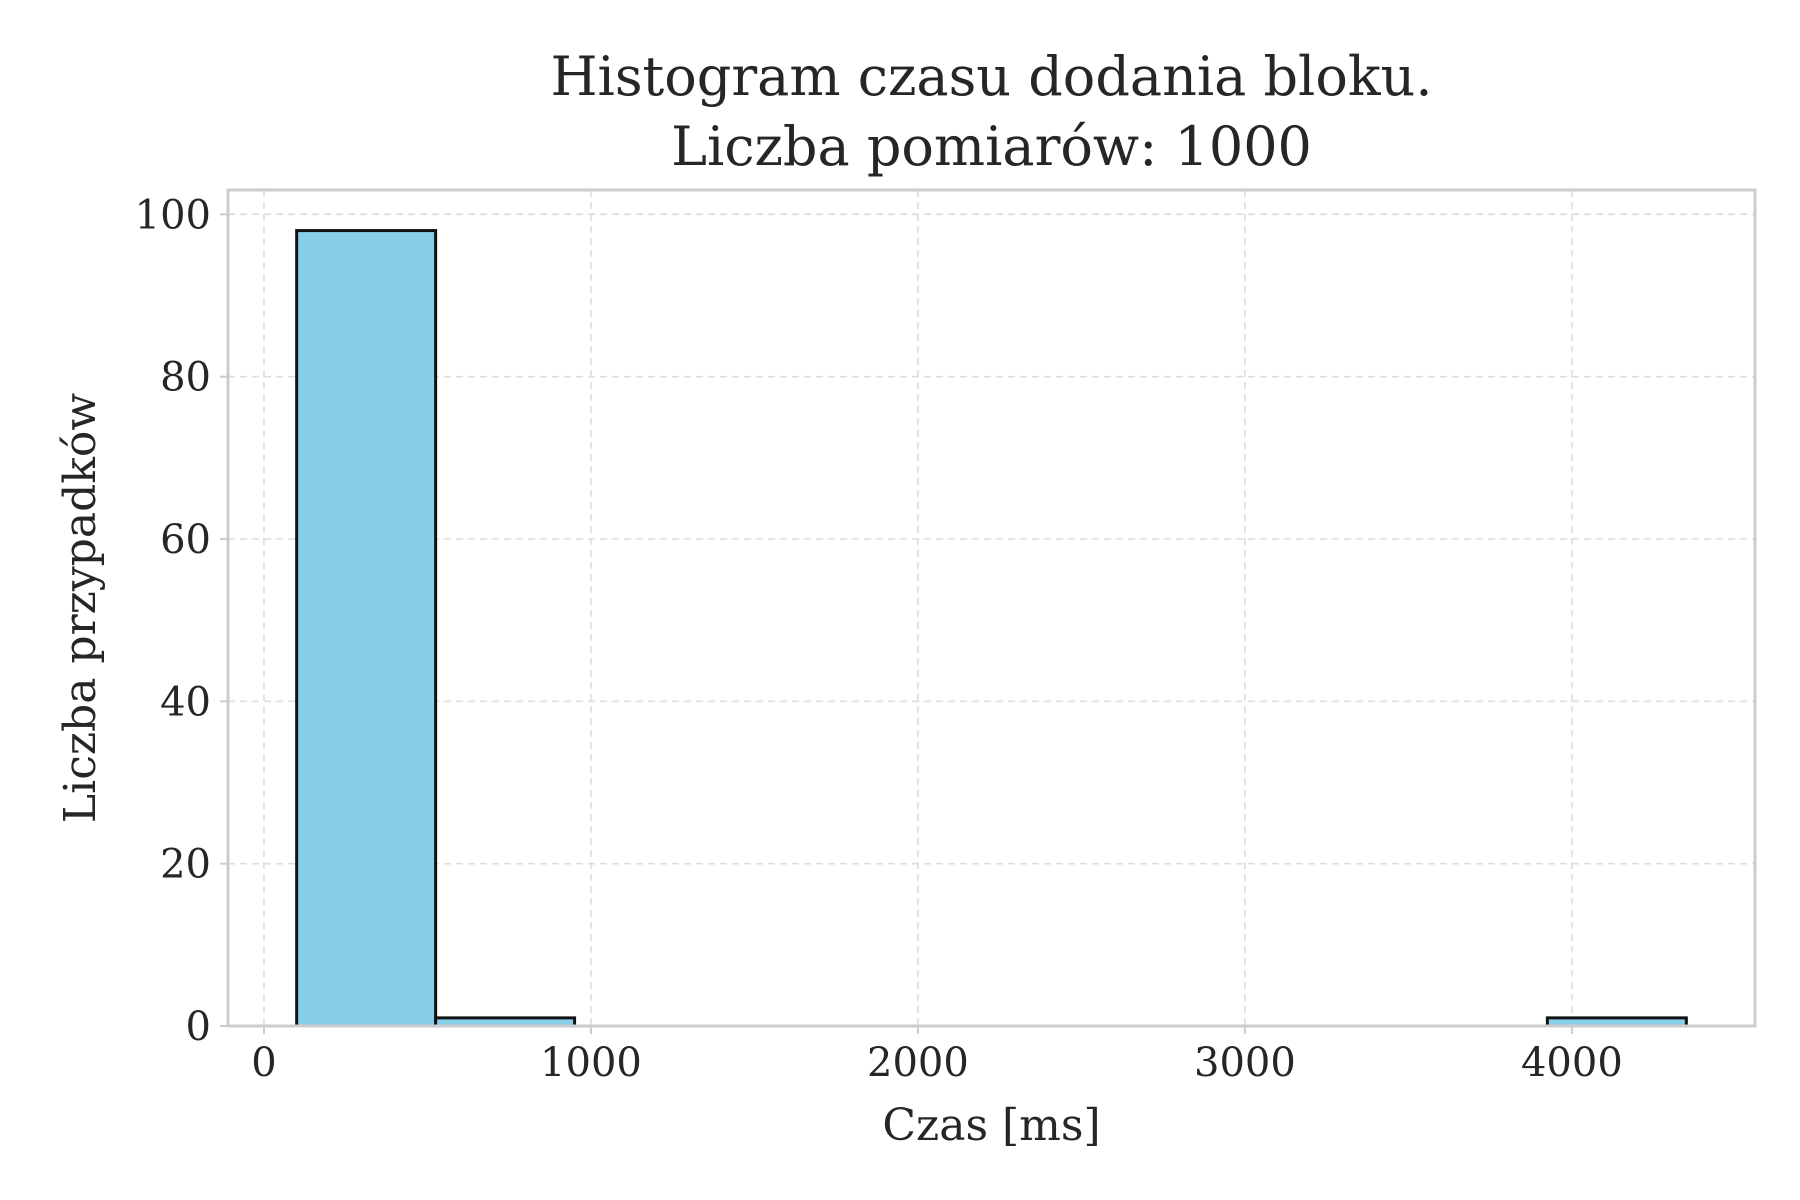  Describe the element at coordinates (185, 865) in the screenshot. I see `y-tick-label-1: 20` at that location.